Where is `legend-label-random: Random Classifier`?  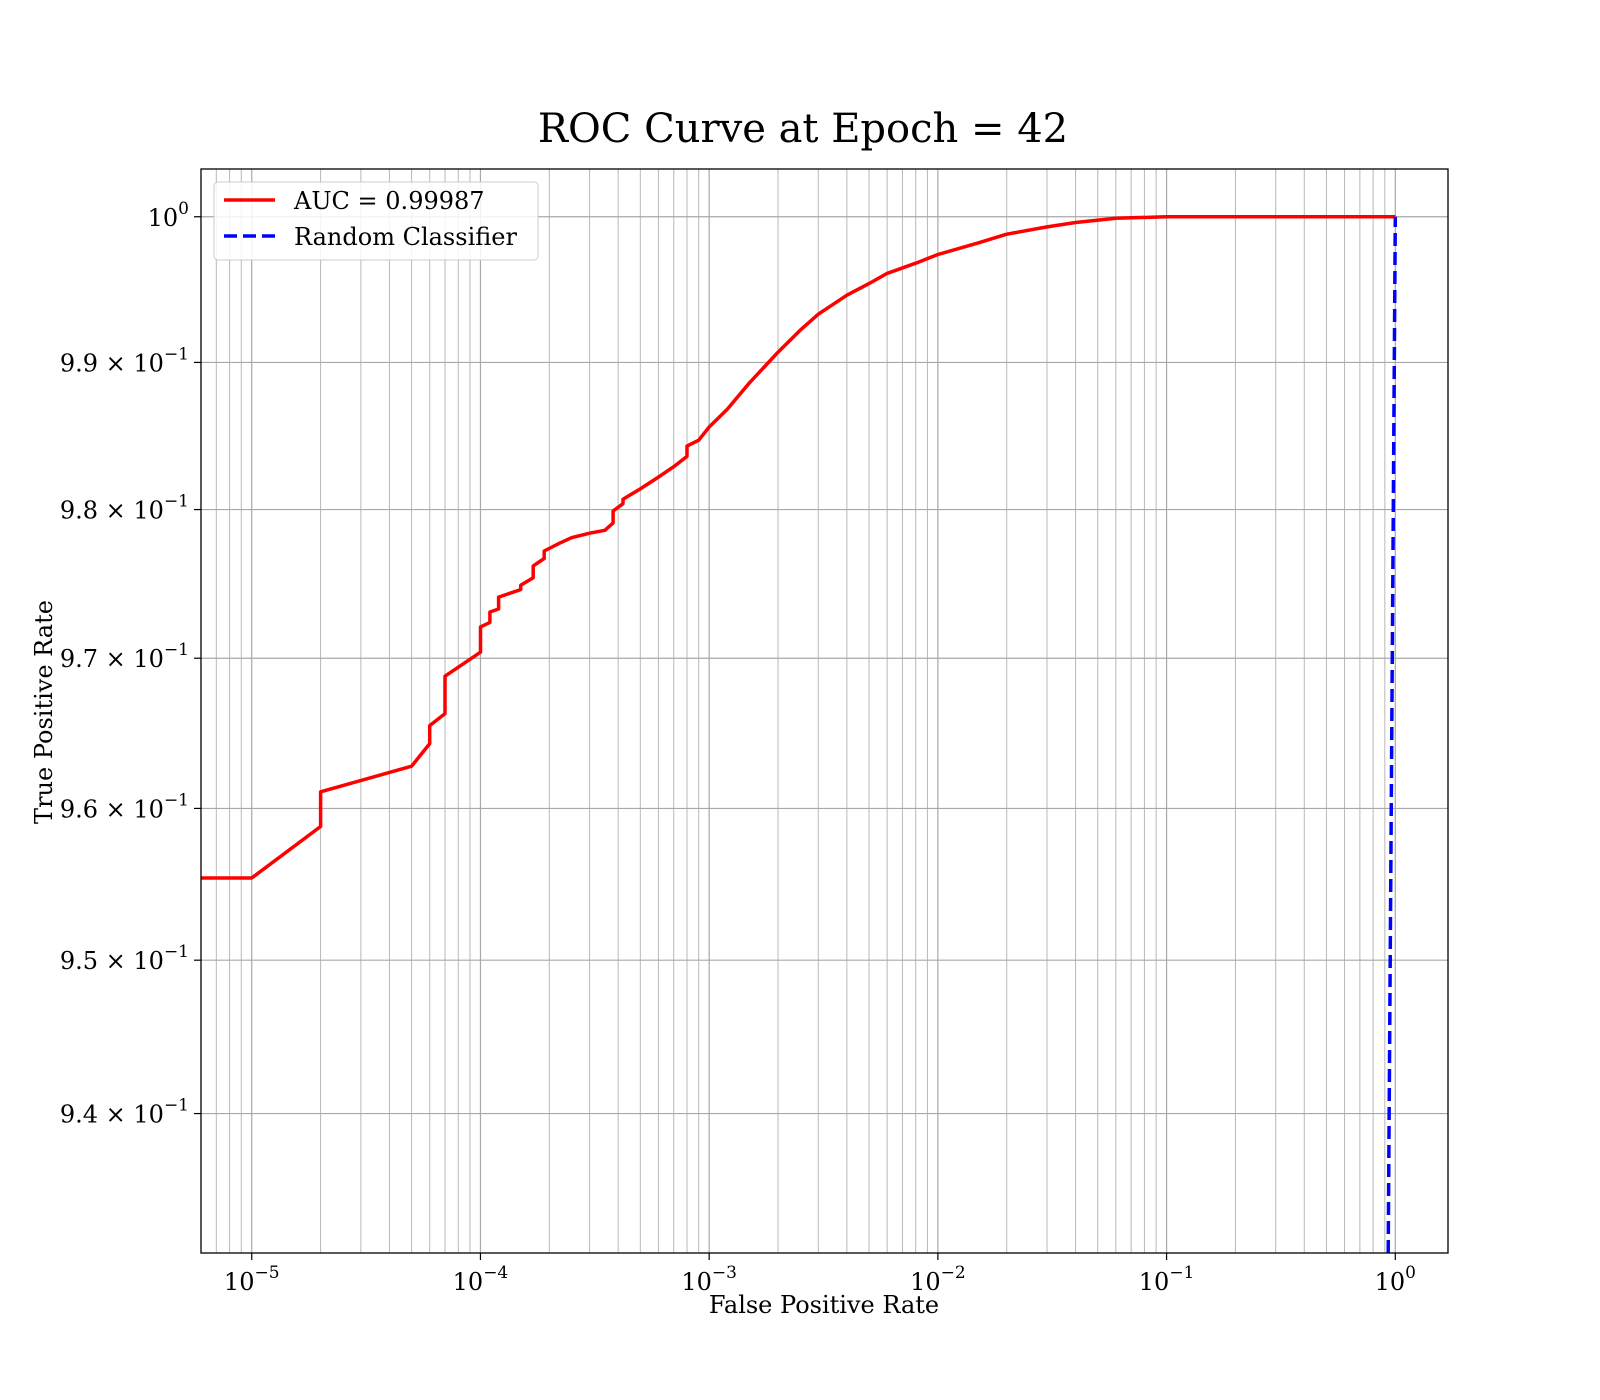
legend-label-random: Random Classifier is located at coordinates (405, 237).